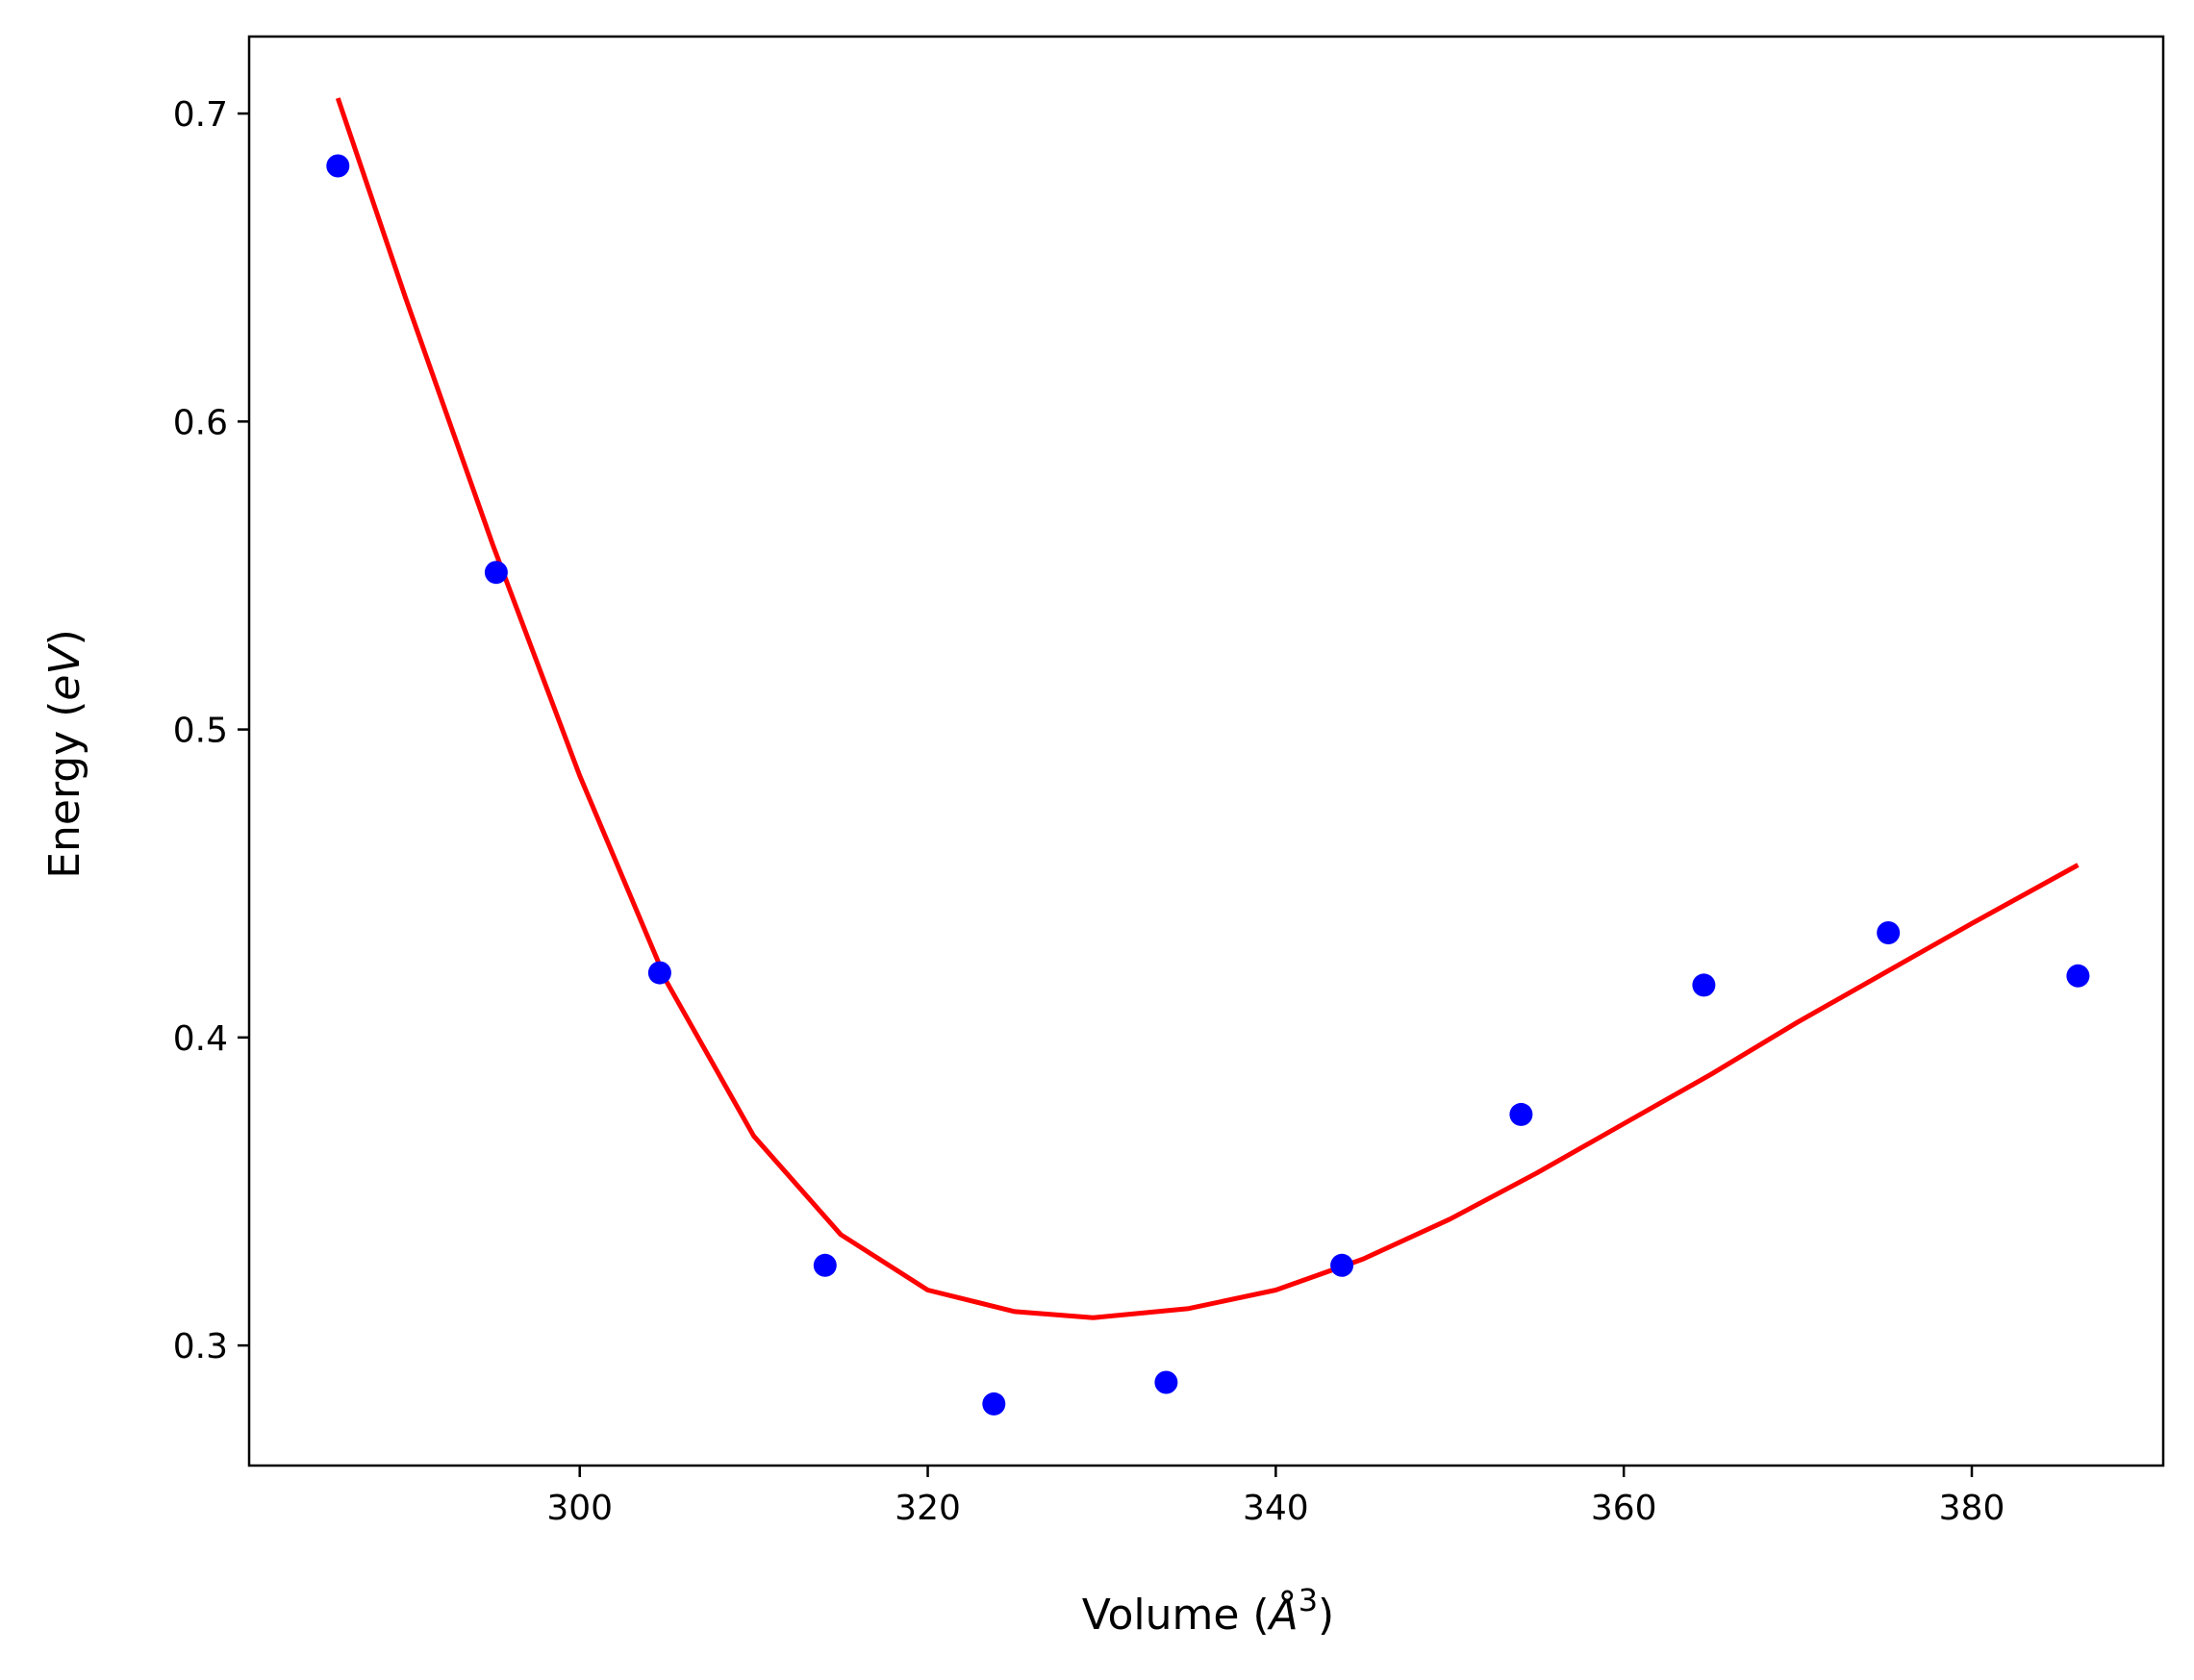  What do you see at coordinates (928, 1509) in the screenshot?
I see `x-tick-label: 320` at bounding box center [928, 1509].